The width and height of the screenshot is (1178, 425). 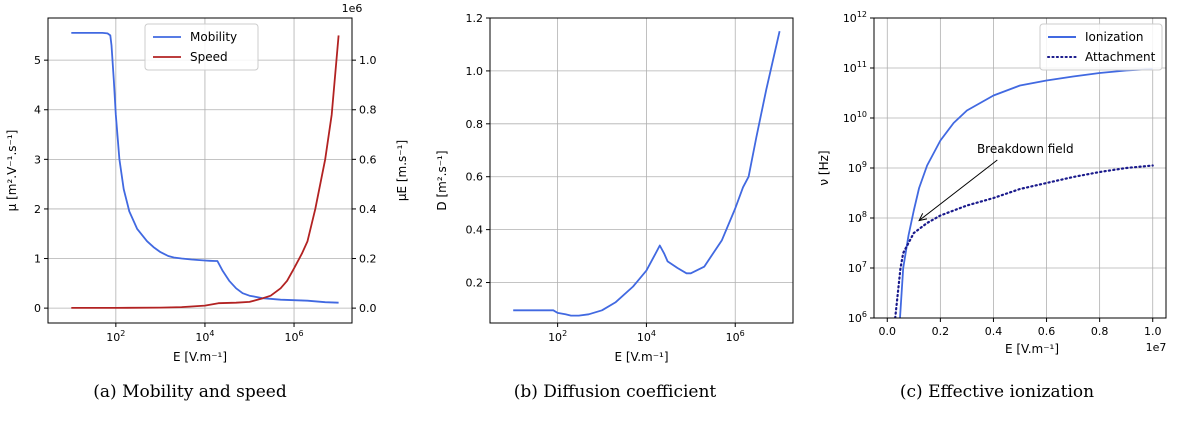 I want to click on y-tick-label: 10⁷, so click(x=857, y=267).